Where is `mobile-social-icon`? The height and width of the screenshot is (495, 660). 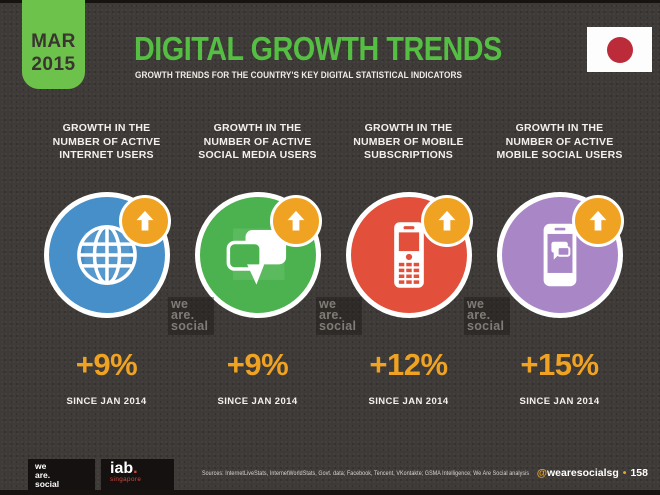
mobile-social-icon is located at coordinates (559, 255).